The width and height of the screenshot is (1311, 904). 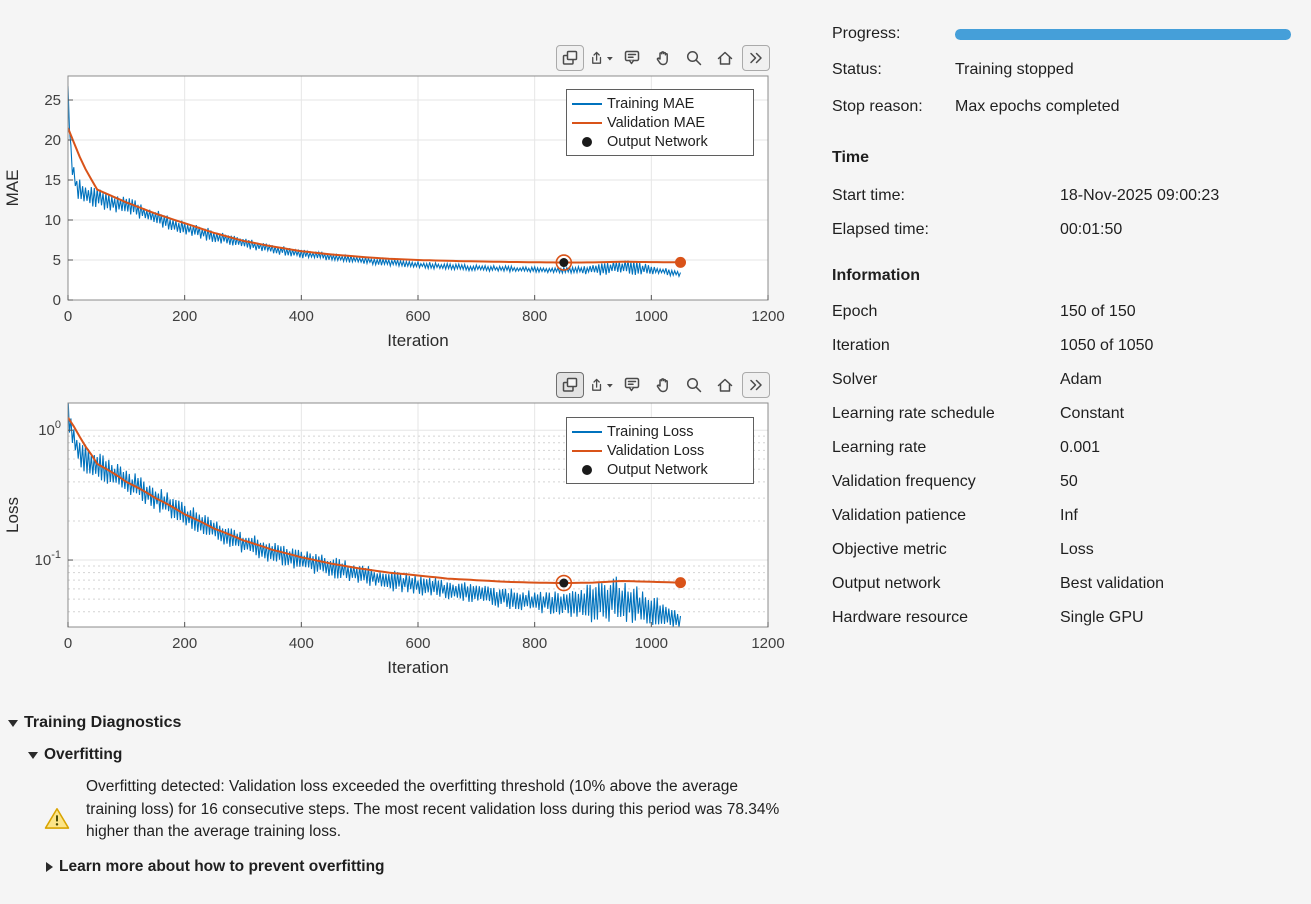 I want to click on svg-text: Loss, so click(x=12, y=515).